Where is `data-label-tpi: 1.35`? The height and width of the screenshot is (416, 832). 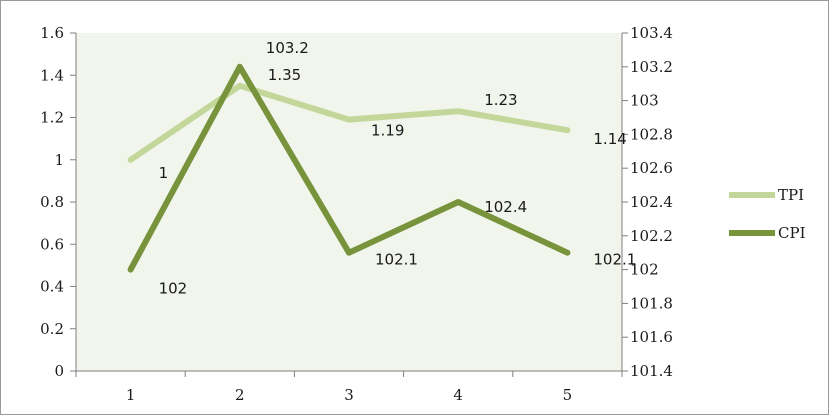
data-label-tpi: 1.35 is located at coordinates (284, 75).